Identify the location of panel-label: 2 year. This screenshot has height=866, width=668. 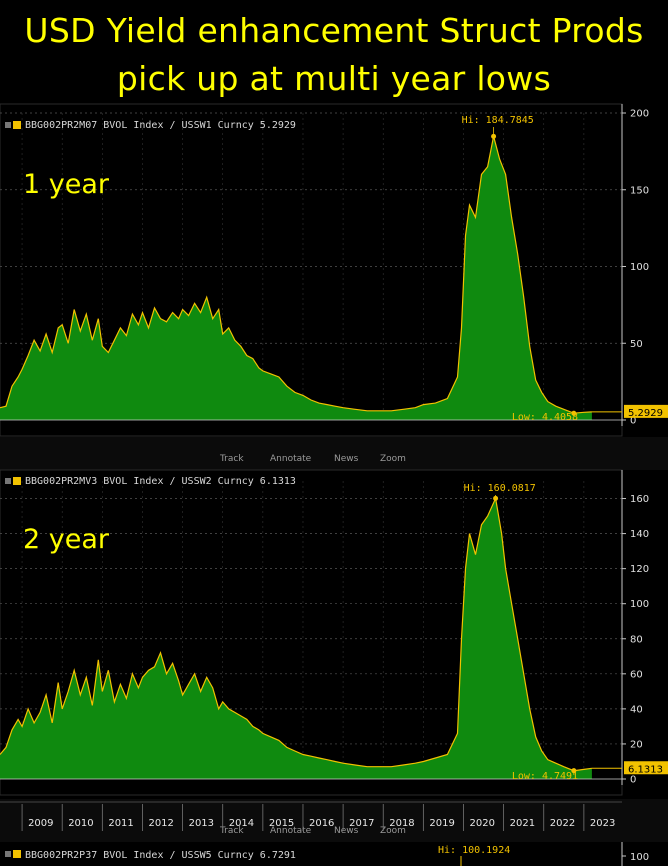
(66, 539).